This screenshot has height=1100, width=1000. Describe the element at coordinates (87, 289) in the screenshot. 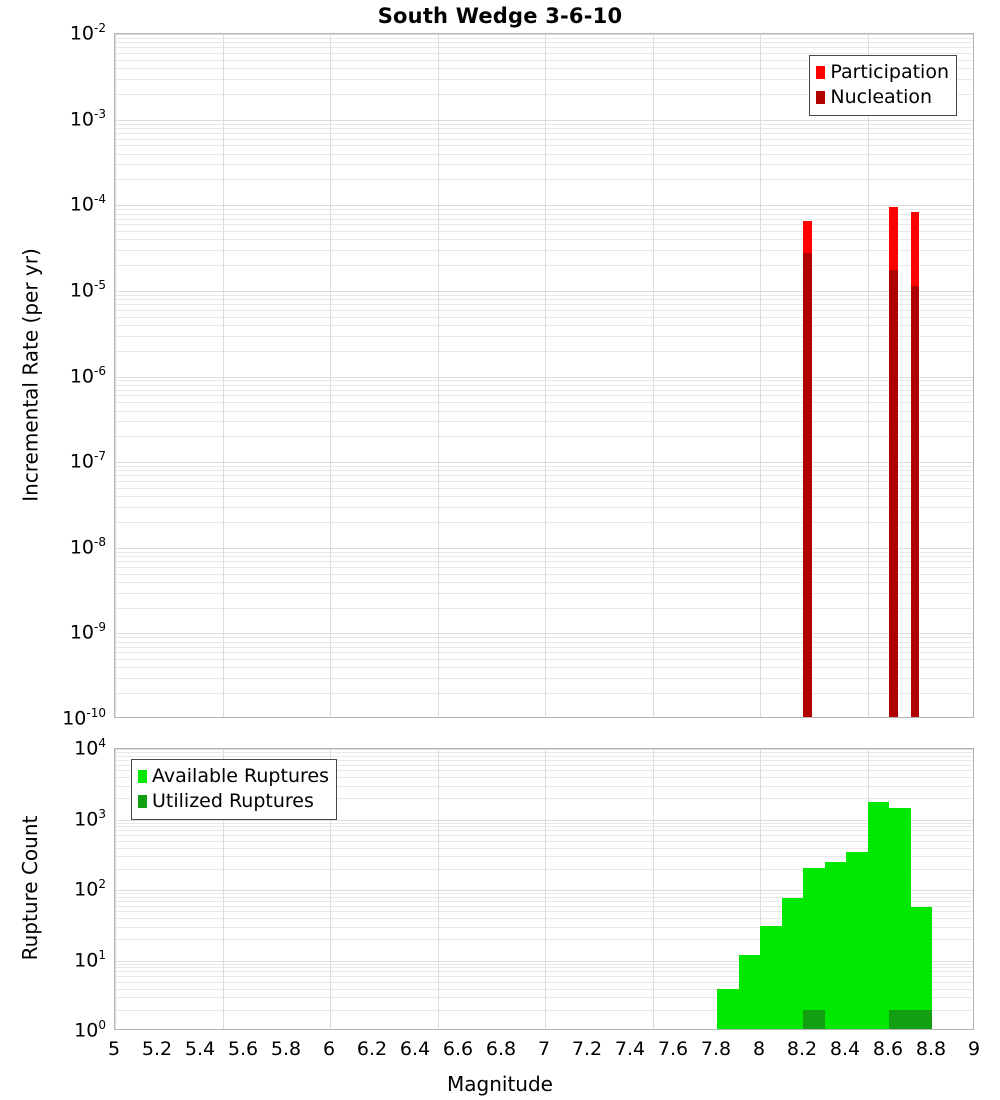

I see `y-tick-label: 10⁻⁵` at that location.